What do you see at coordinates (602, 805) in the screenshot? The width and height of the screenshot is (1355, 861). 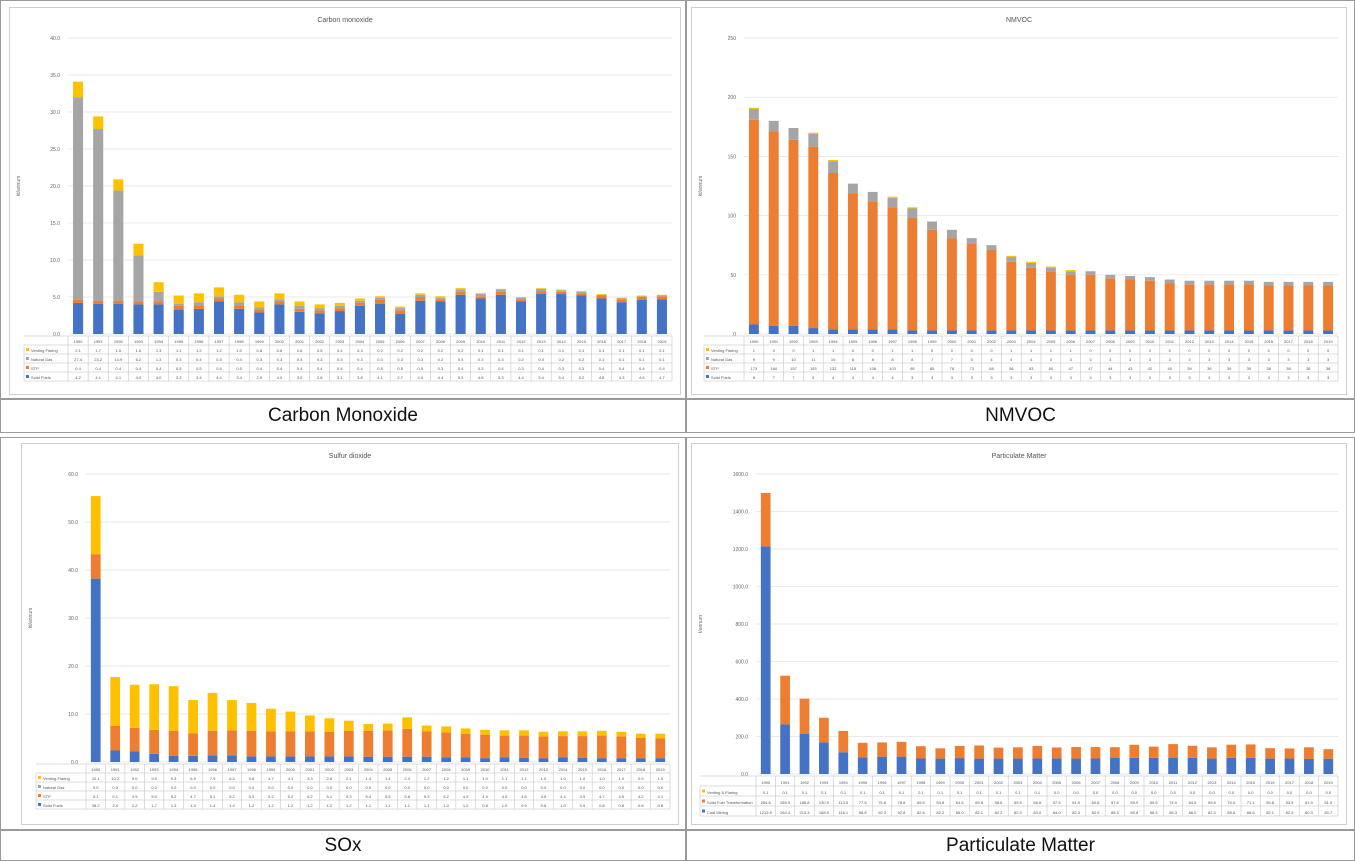 I see `data-label: 0.8` at bounding box center [602, 805].